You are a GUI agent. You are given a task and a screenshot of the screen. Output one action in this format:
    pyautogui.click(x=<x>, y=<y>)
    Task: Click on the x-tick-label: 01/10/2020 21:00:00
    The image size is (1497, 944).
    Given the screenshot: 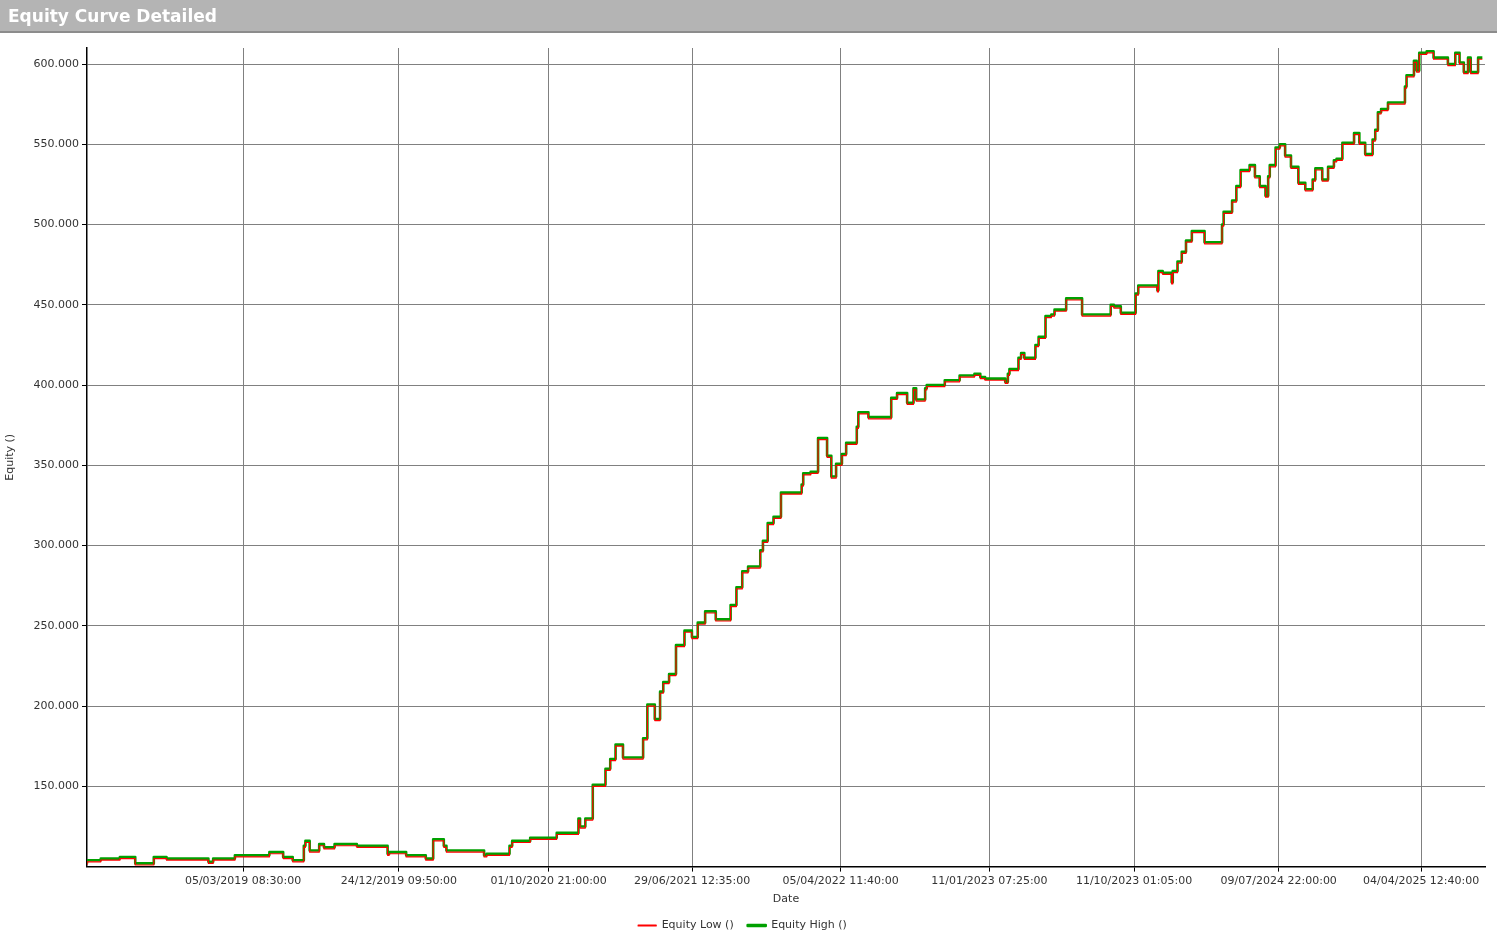 What is the action you would take?
    pyautogui.click(x=548, y=881)
    